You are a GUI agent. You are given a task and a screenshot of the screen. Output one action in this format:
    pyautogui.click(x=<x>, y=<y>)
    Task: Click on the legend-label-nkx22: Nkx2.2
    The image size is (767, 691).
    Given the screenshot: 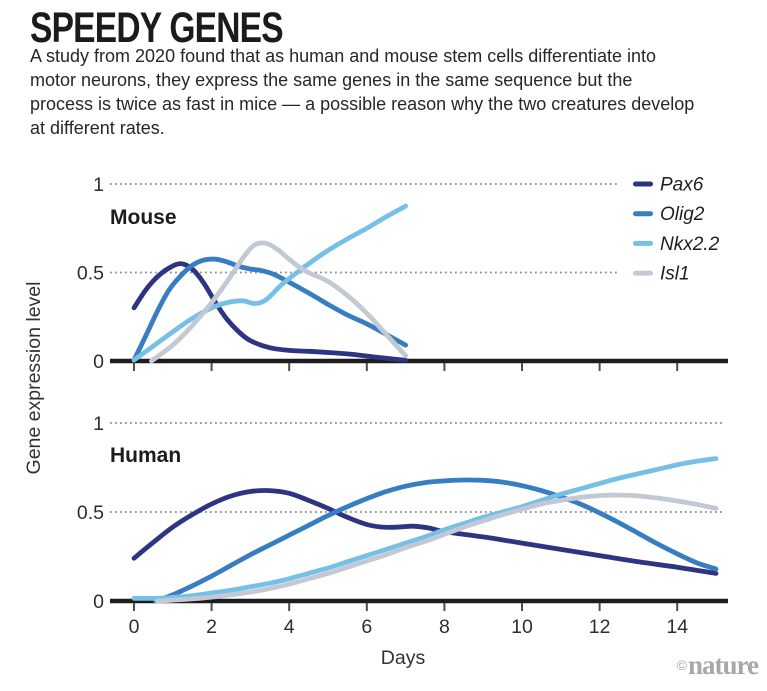 What is the action you would take?
    pyautogui.click(x=690, y=244)
    